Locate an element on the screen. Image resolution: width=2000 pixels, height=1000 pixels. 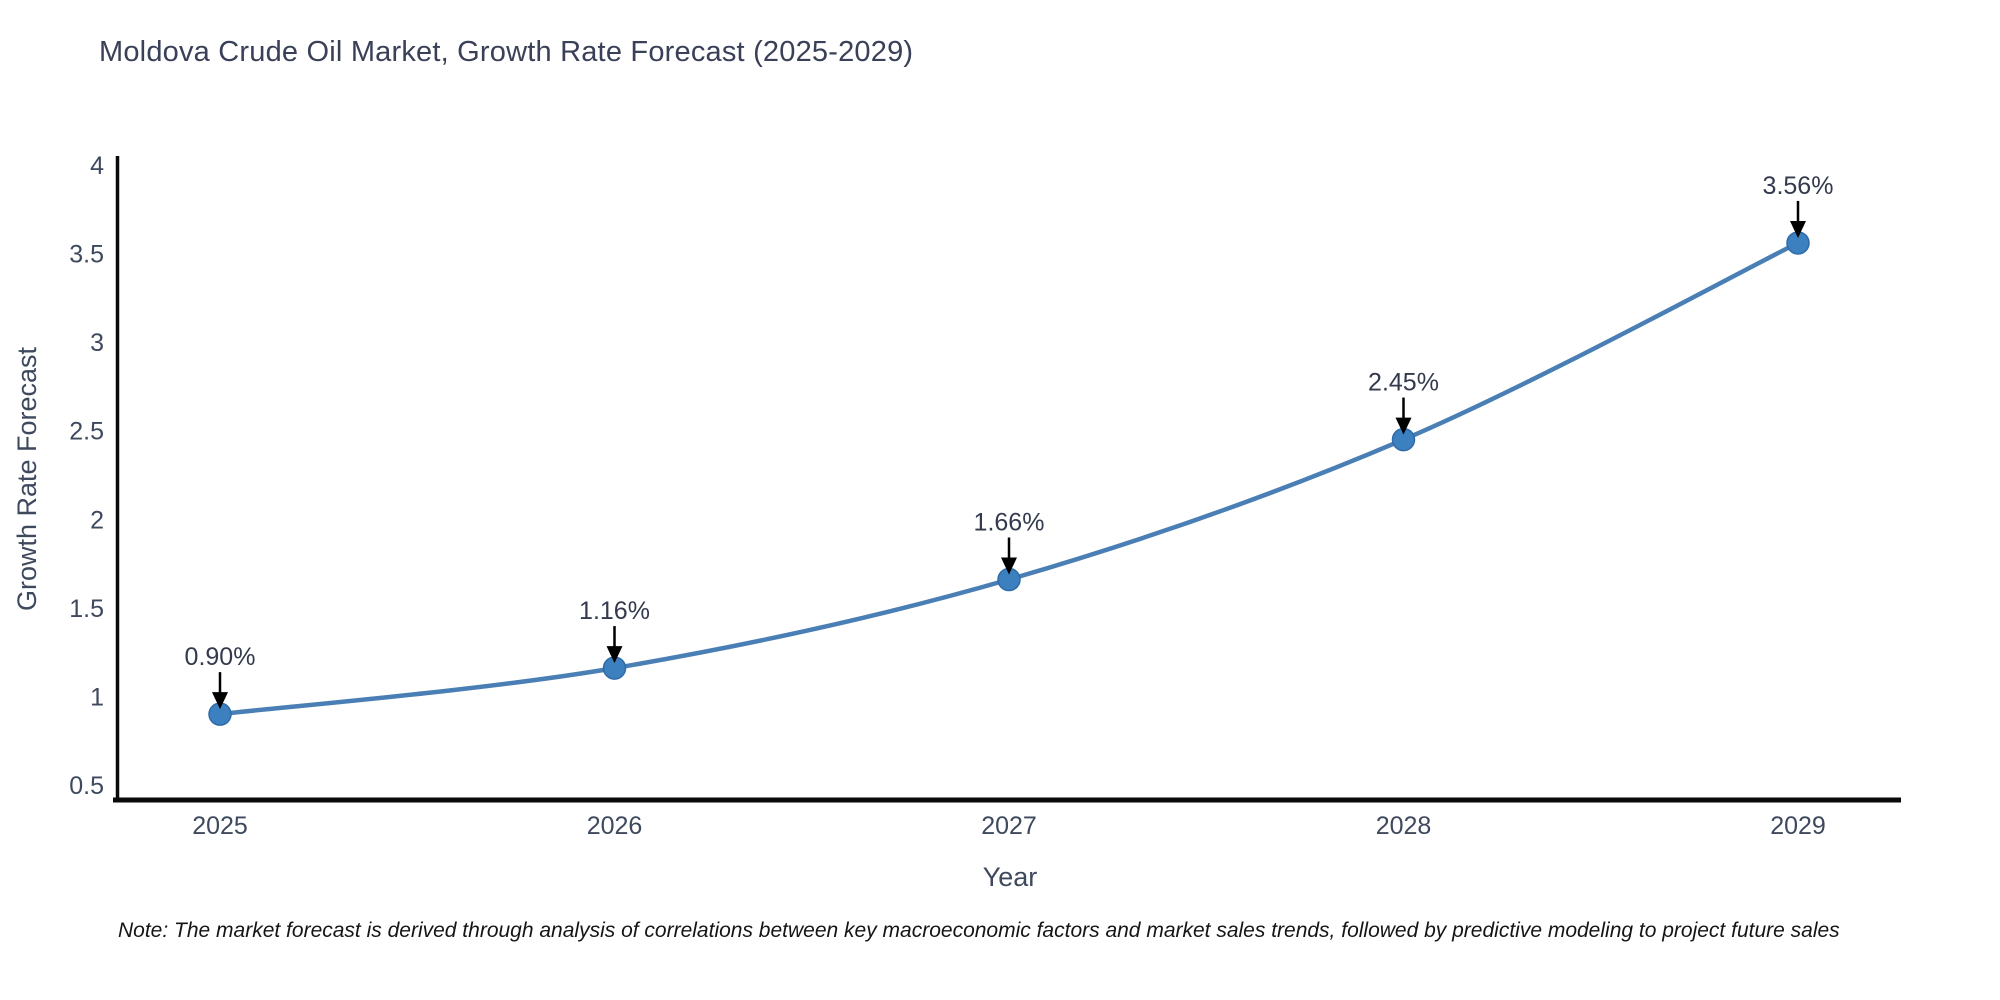
x-tick-label: 2029 is located at coordinates (1798, 826).